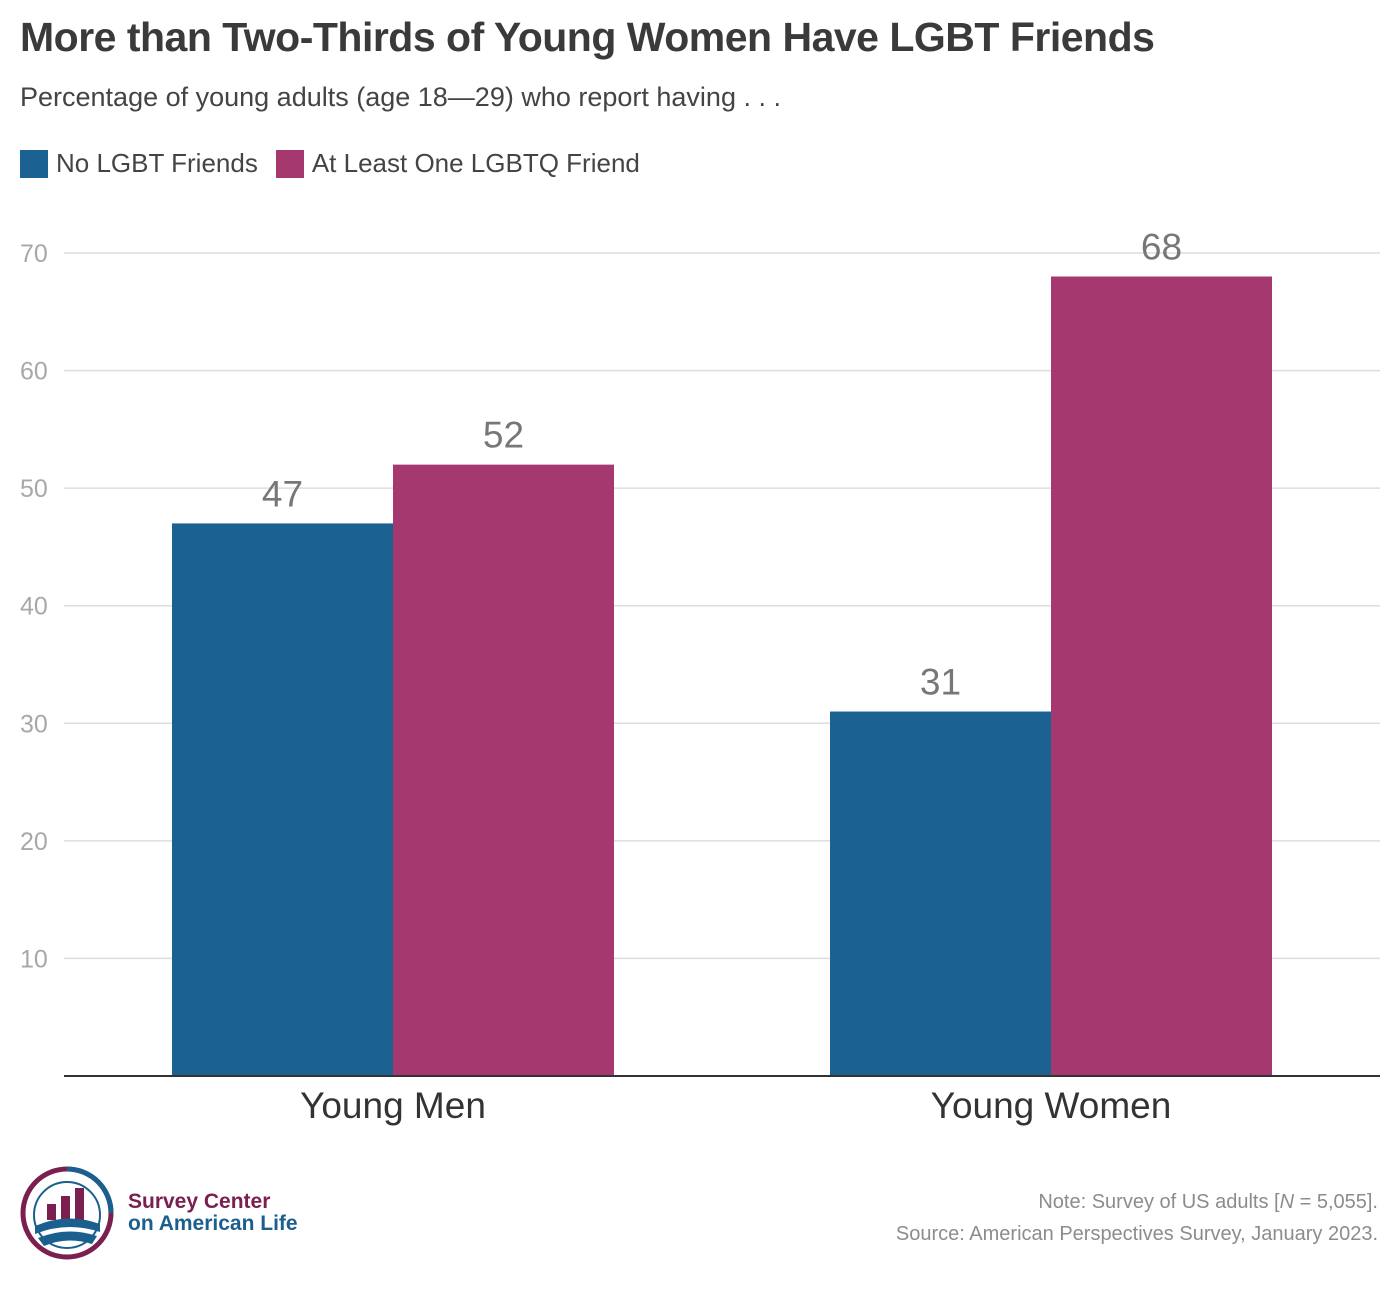 This screenshot has width=1400, height=1290. I want to click on legend-swatch-at-least-one-lgbtq-friend, so click(289, 163).